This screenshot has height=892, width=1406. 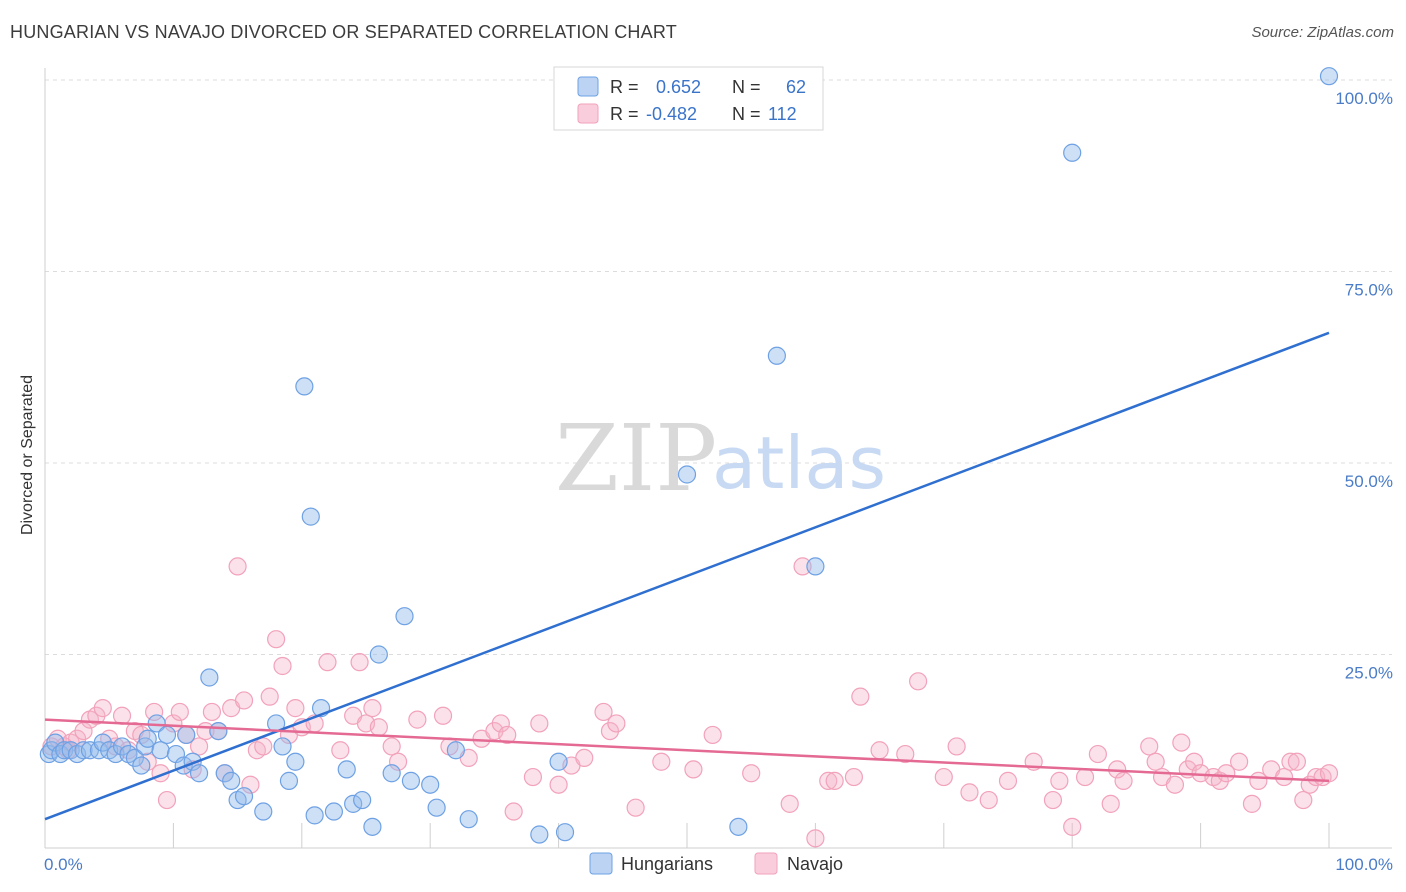 I want to click on legend-navajo-label: Navajo, so click(x=815, y=864).